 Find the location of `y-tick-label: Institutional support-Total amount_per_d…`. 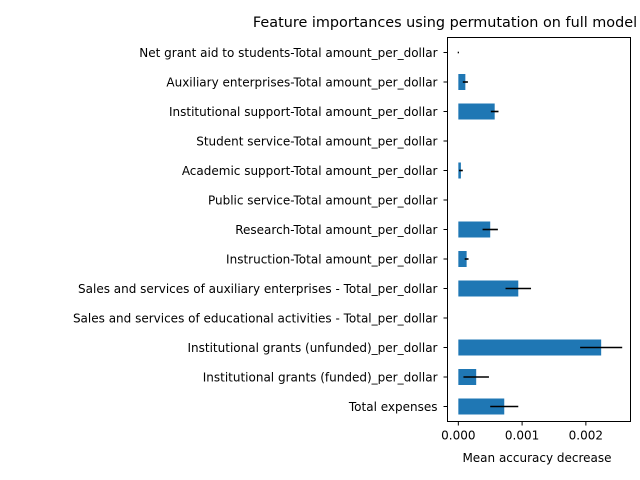

y-tick-label: Institutional support-Total amount_per_d… is located at coordinates (303, 112).